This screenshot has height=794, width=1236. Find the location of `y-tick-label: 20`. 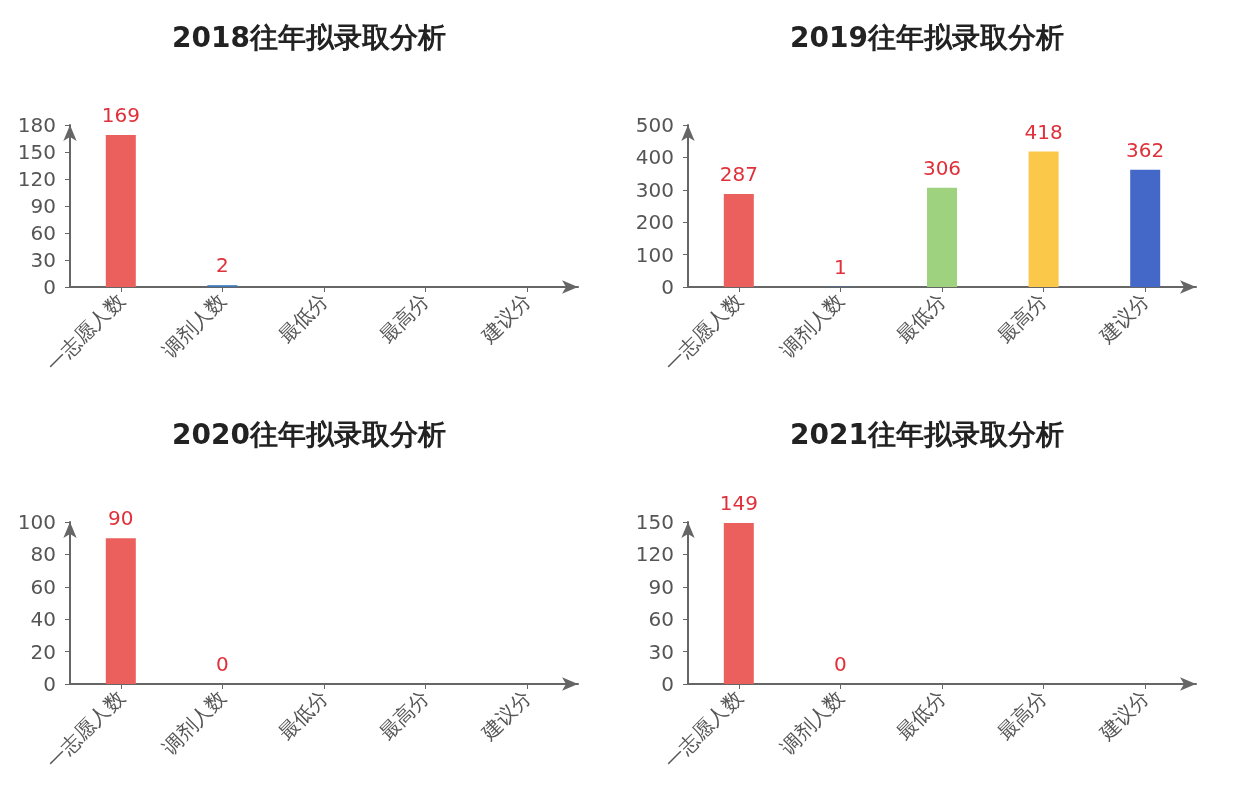

y-tick-label: 20 is located at coordinates (43, 651).